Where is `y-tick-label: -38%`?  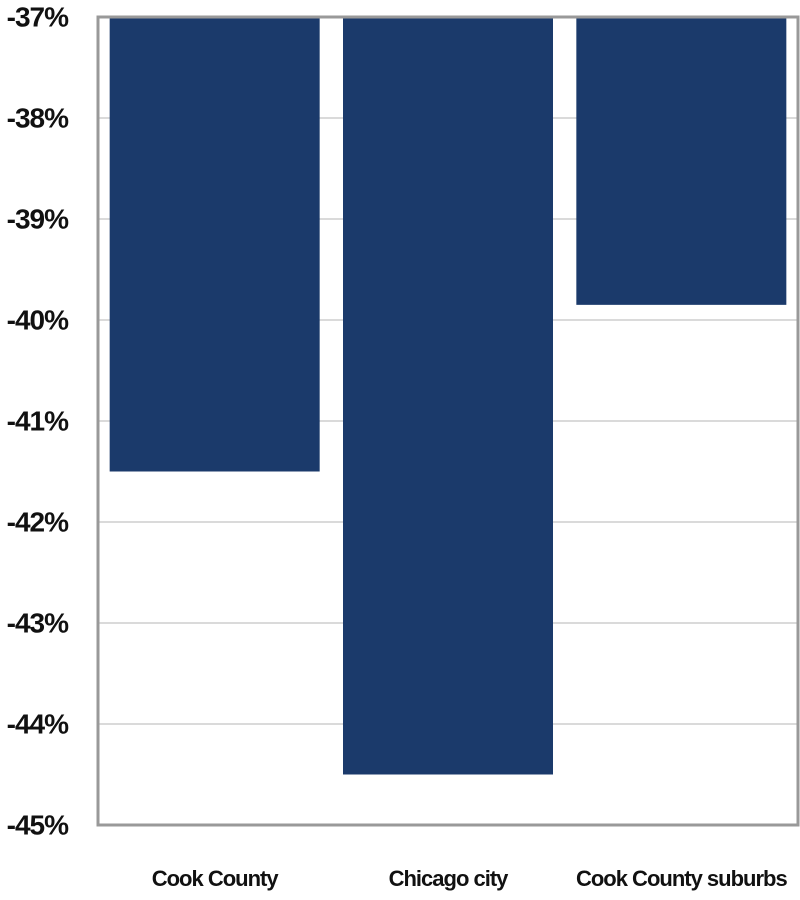
y-tick-label: -38% is located at coordinates (38, 117).